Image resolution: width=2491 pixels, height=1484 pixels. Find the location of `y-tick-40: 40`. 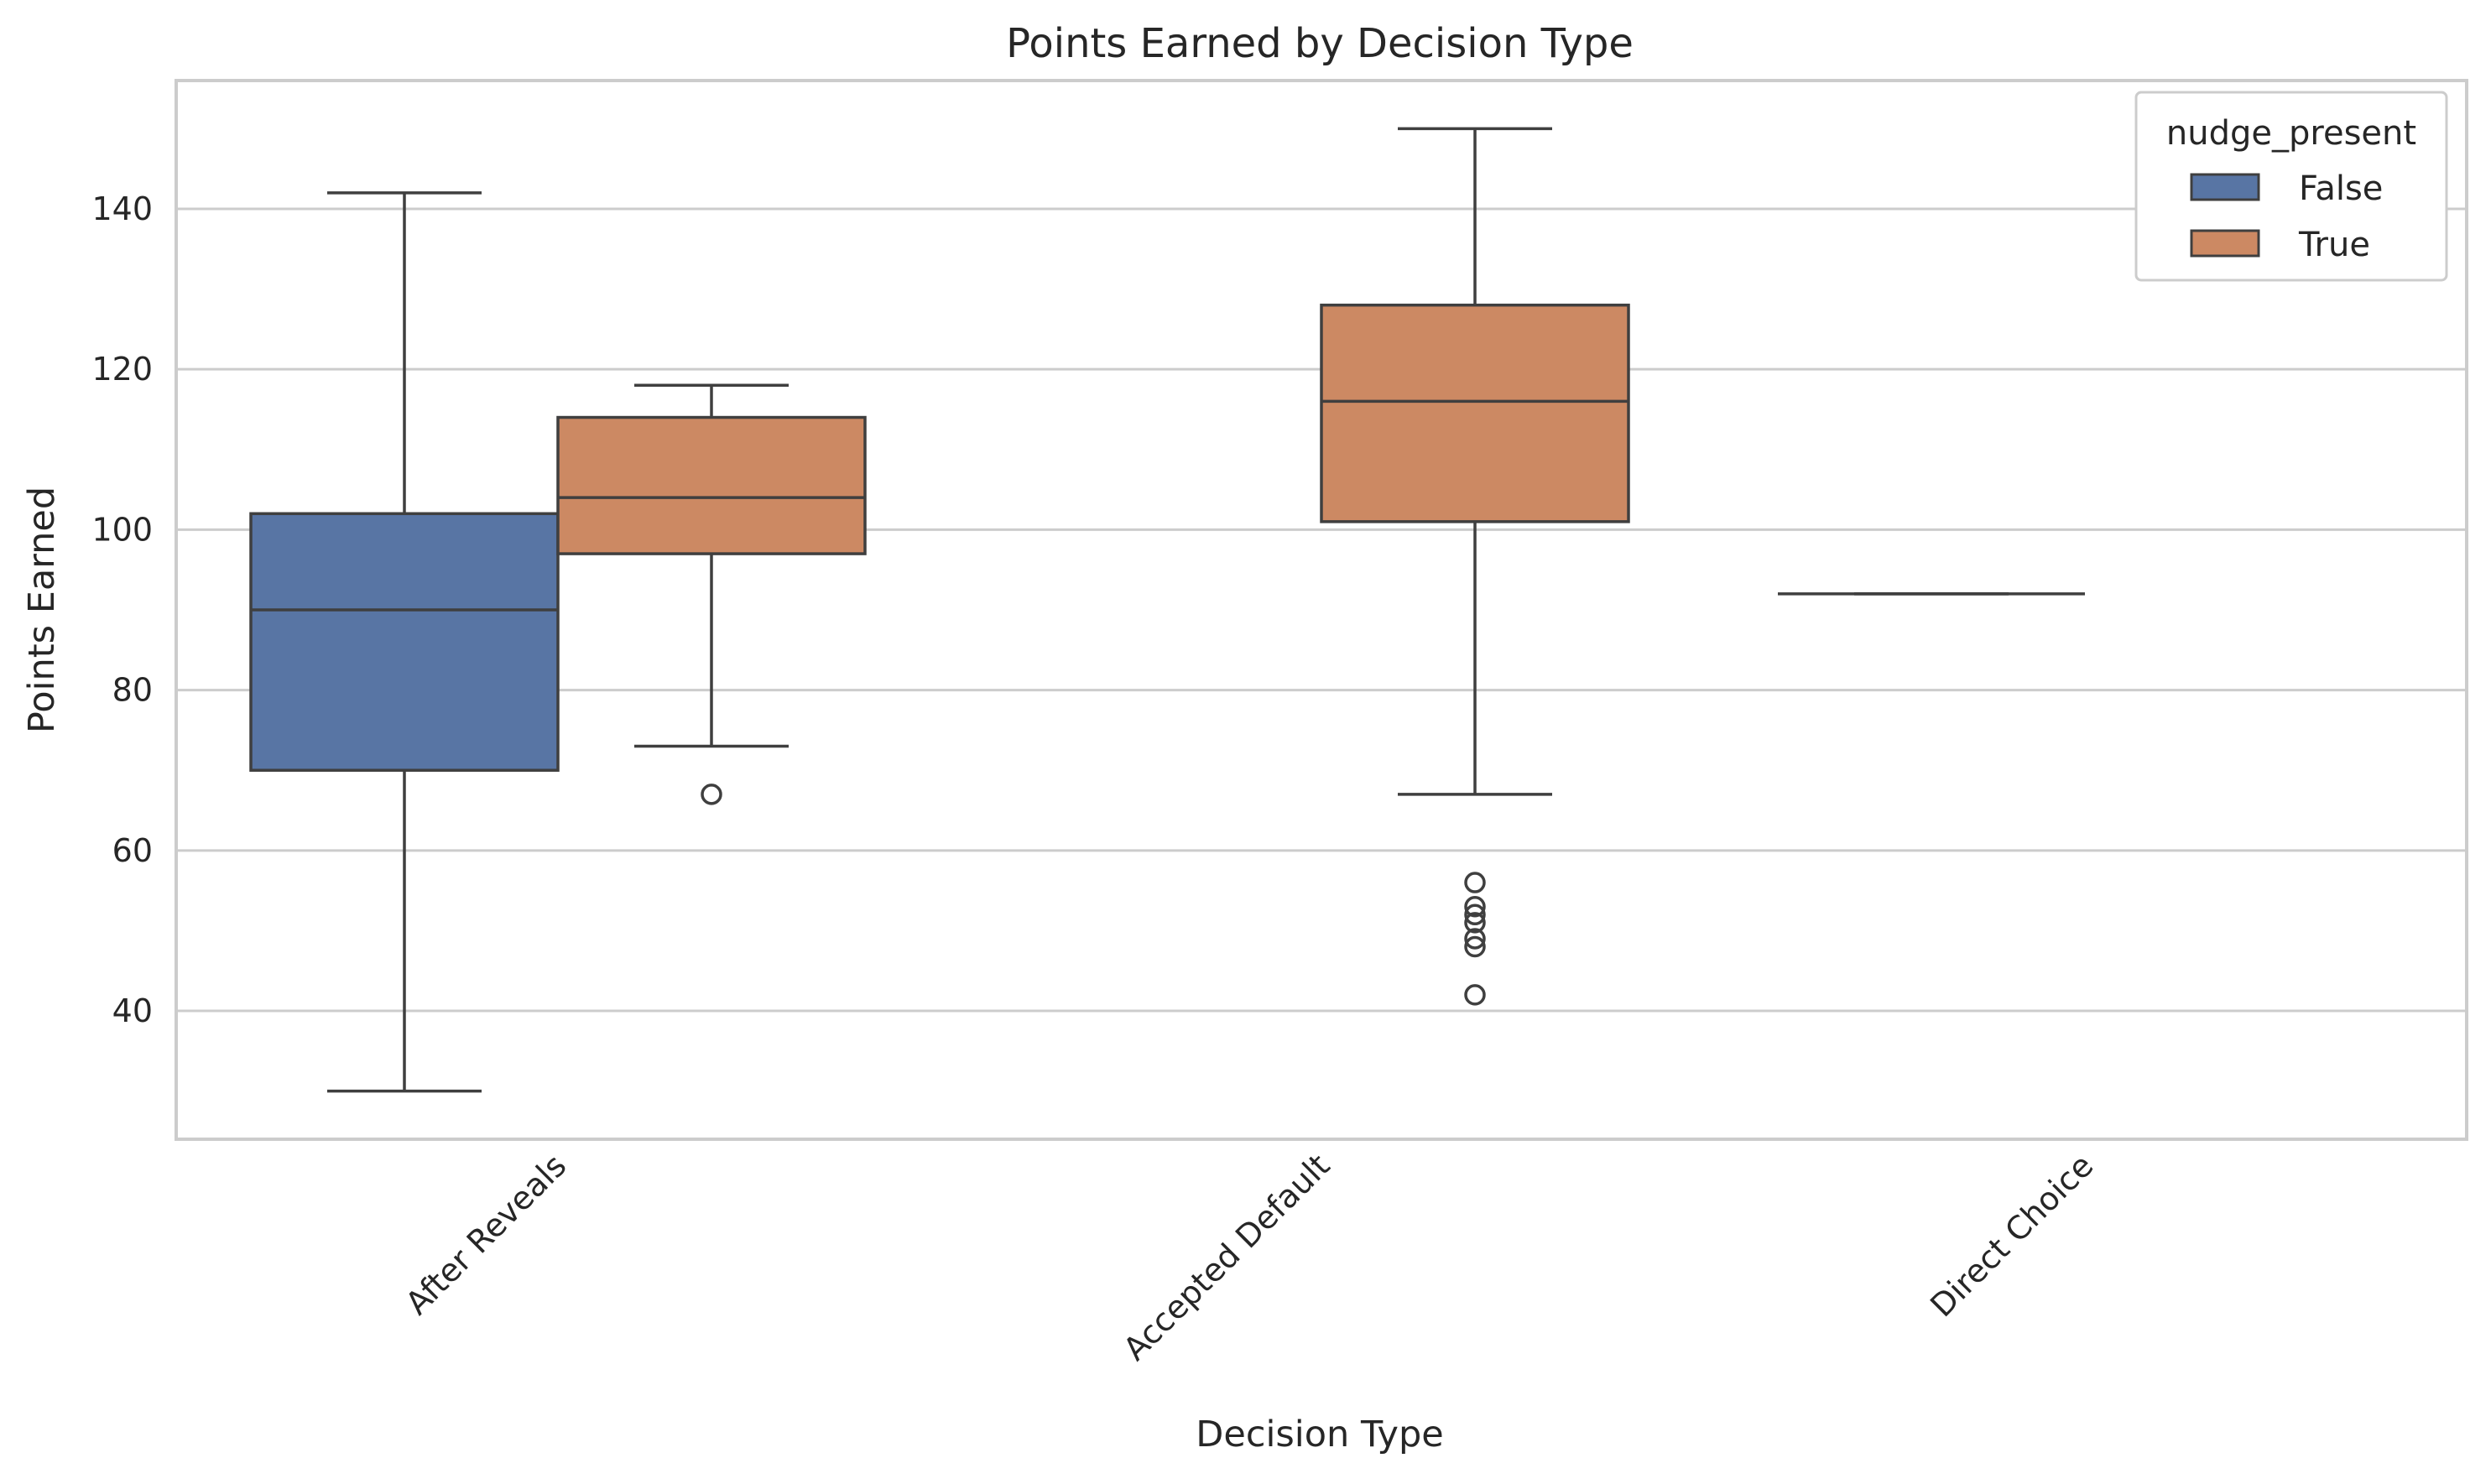

y-tick-40: 40 is located at coordinates (132, 1011).